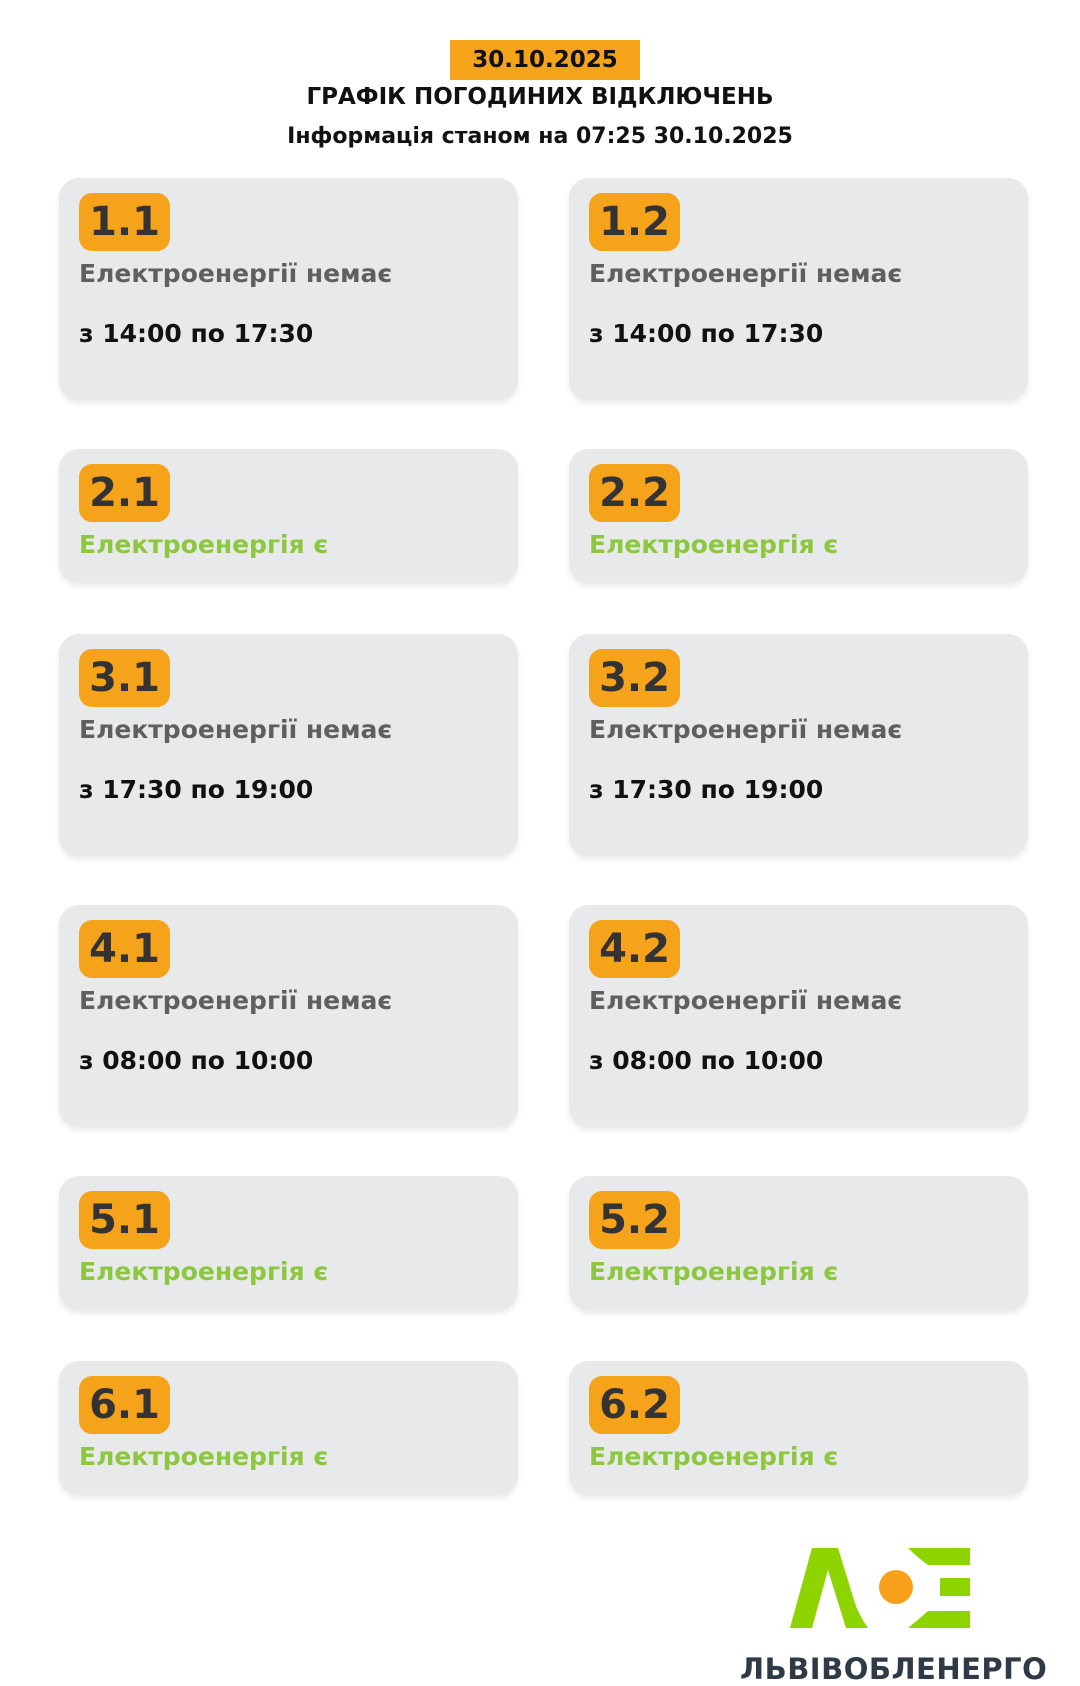  I want to click on logo-letter-l, so click(829, 1588).